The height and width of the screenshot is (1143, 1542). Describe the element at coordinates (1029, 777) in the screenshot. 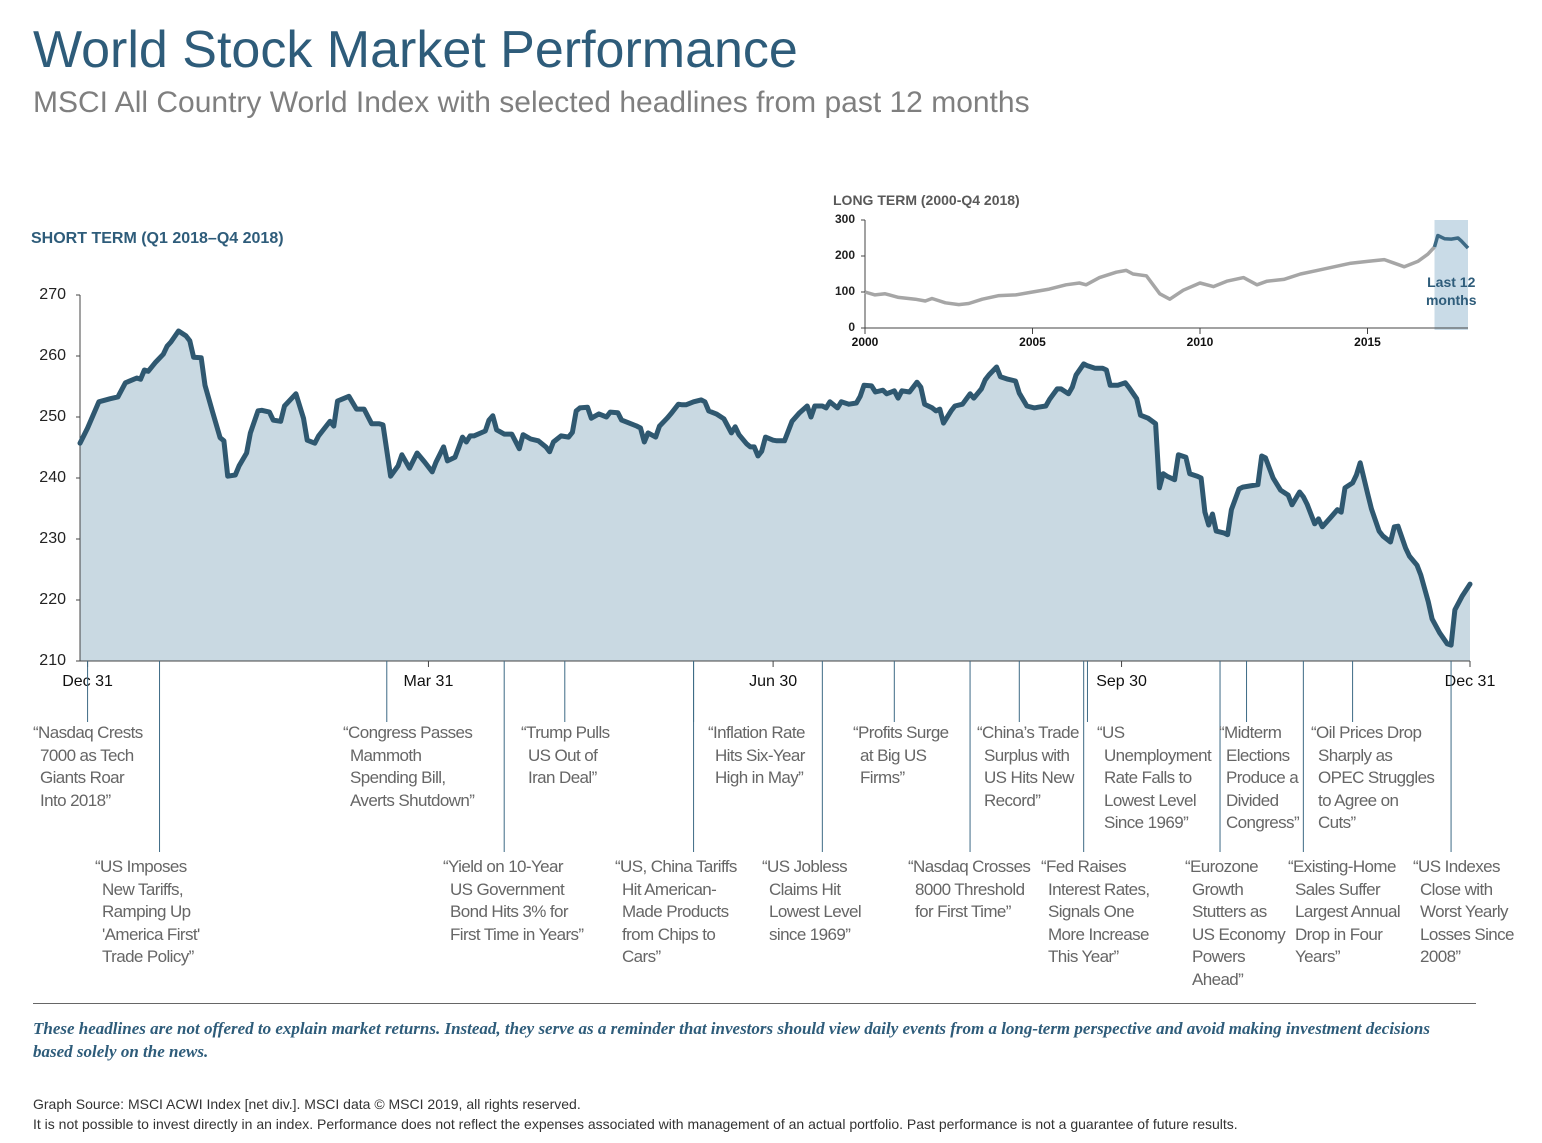

I see `annotation-line: US Hits New` at that location.